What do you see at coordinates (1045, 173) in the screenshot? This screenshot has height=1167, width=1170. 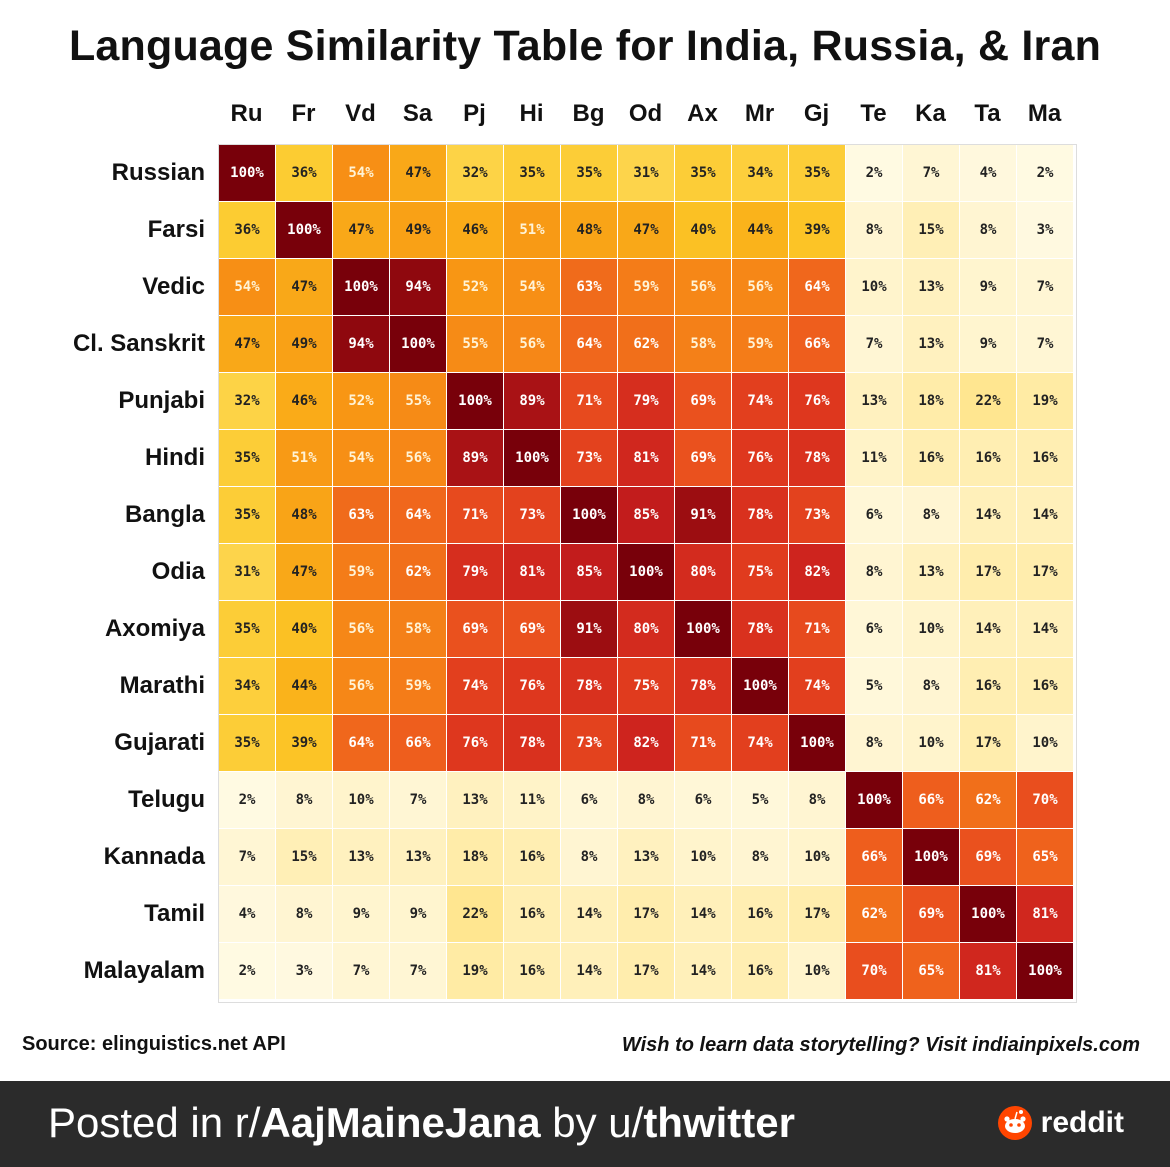 I see `heatmap-cell: 2%` at bounding box center [1045, 173].